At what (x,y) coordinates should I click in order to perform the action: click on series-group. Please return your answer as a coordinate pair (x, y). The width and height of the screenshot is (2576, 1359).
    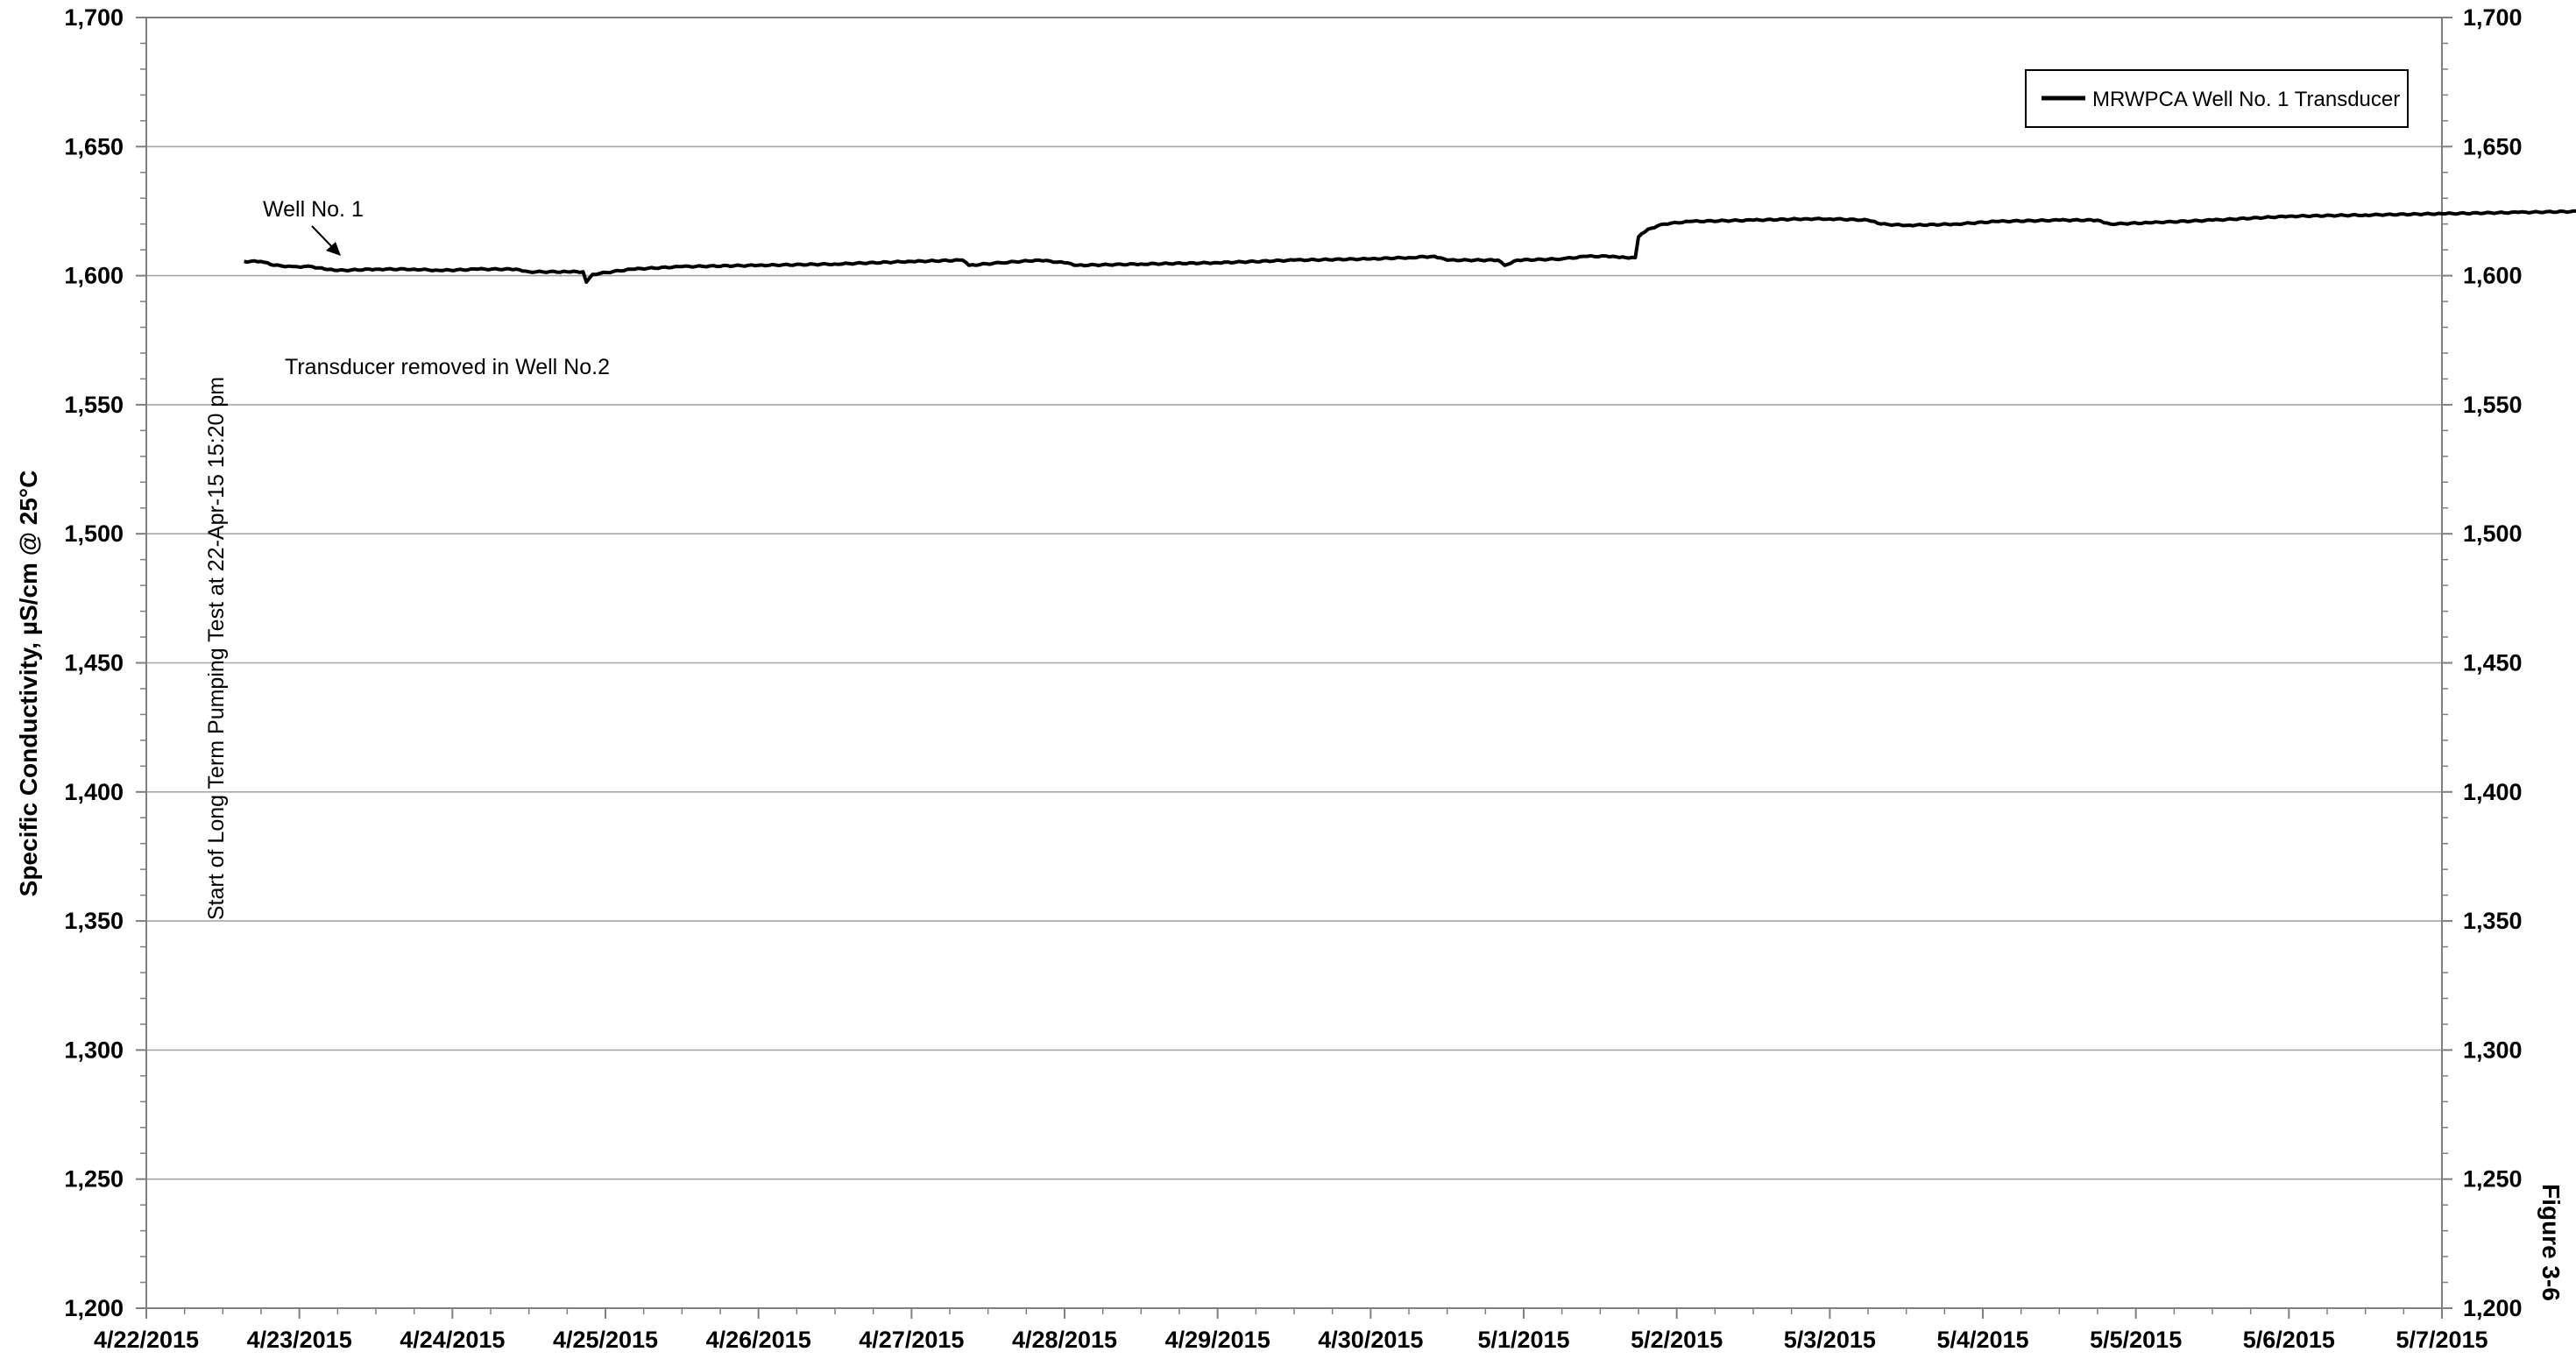
    Looking at the image, I should click on (1410, 247).